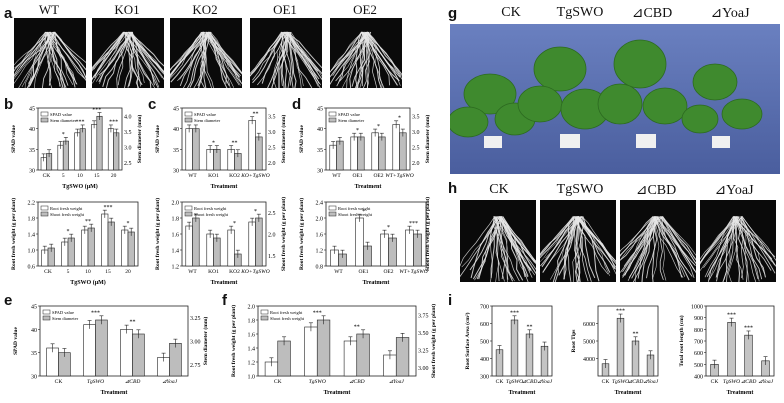 Image resolution: width=784 pixels, height=403 pixels. I want to click on panel-label-e: e, so click(8, 300).